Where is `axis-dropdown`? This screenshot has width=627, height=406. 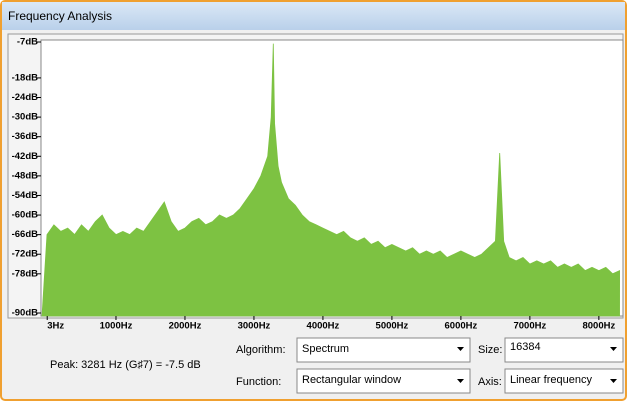 axis-dropdown is located at coordinates (564, 381).